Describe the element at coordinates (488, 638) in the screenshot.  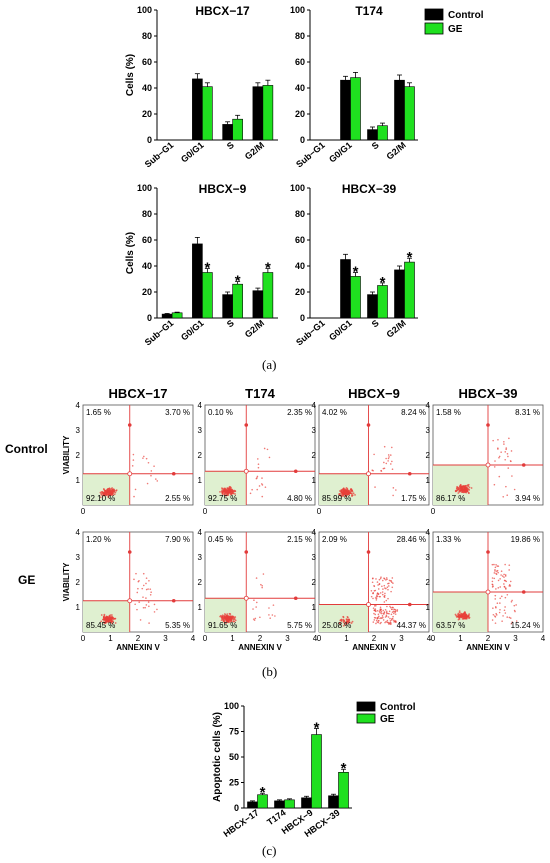
I see `x-tick-label: 2` at that location.